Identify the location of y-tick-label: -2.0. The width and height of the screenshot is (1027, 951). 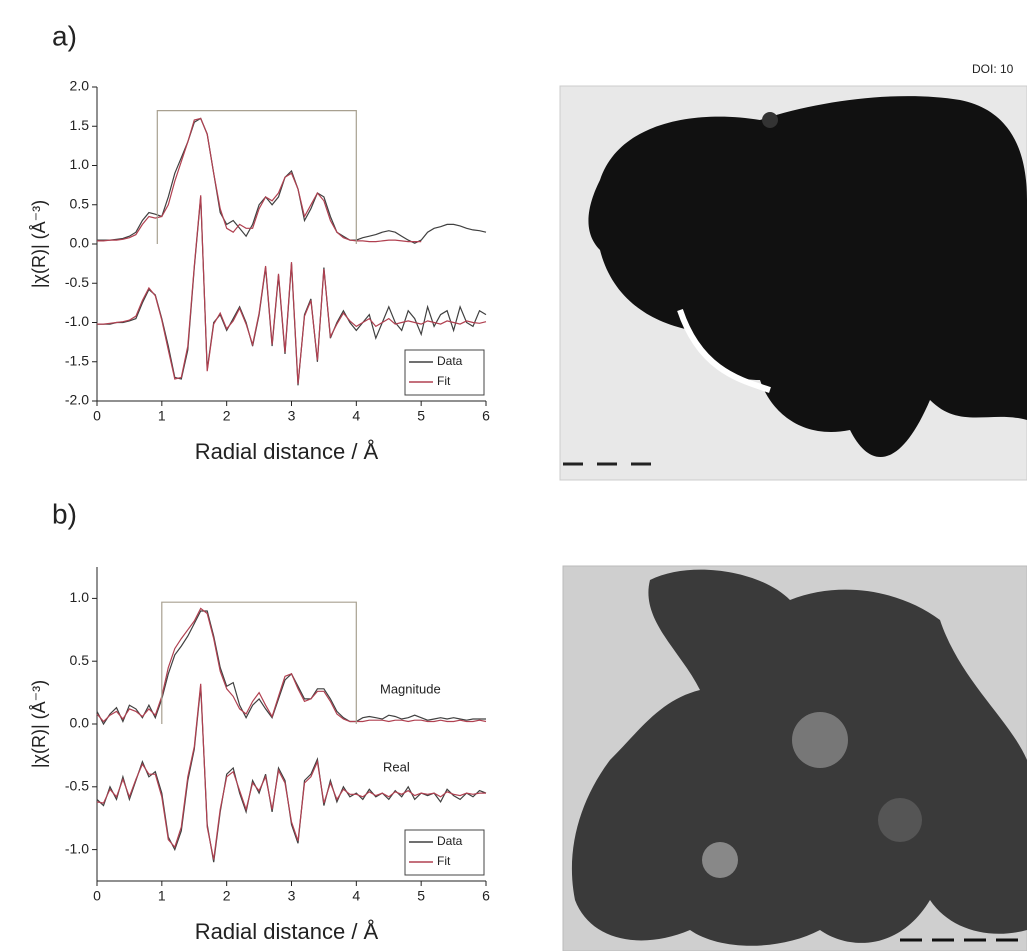
(77, 400).